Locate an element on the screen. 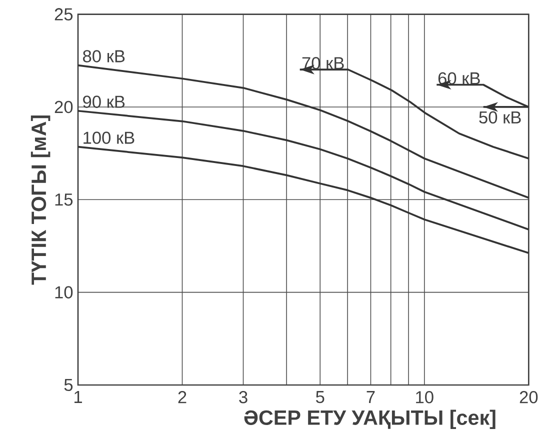 This screenshot has height=445, width=544. annotation: 90 кВ is located at coordinates (104, 102).